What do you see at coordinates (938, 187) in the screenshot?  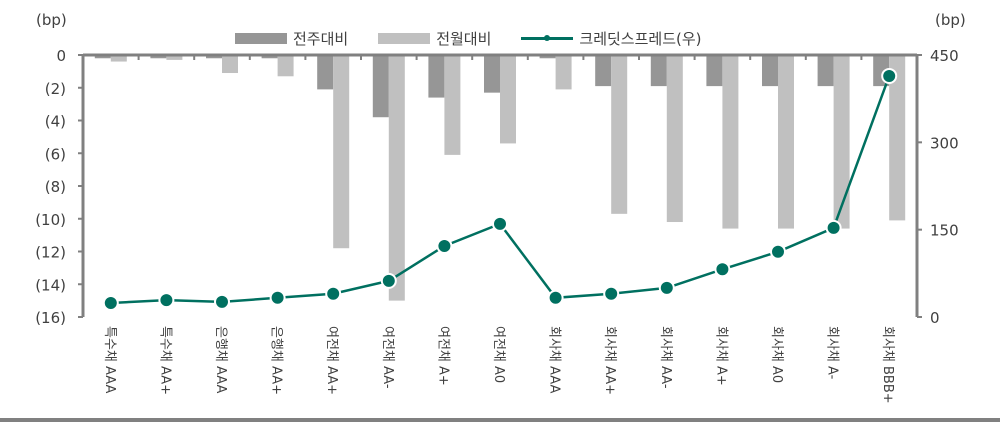 I see `right-axis-ticks: 450 300 150 0` at bounding box center [938, 187].